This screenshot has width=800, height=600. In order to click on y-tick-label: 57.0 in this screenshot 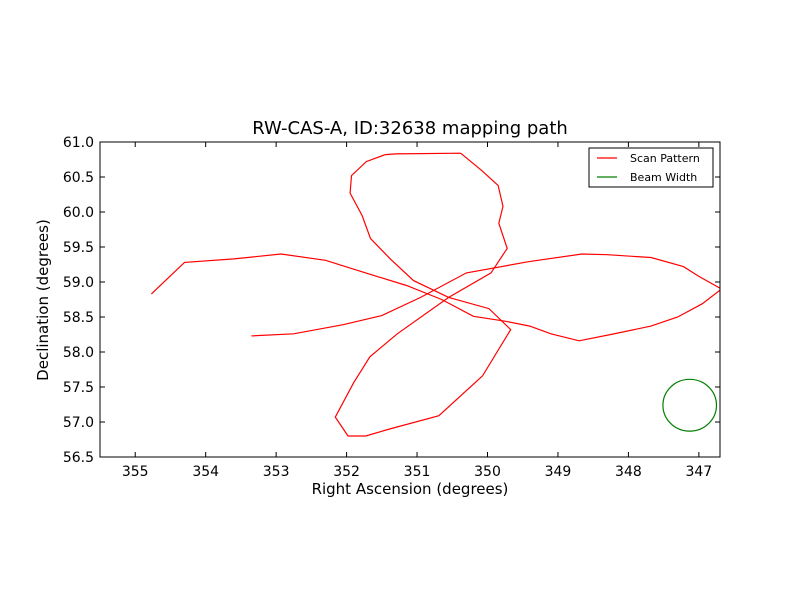, I will do `click(78, 423)`.